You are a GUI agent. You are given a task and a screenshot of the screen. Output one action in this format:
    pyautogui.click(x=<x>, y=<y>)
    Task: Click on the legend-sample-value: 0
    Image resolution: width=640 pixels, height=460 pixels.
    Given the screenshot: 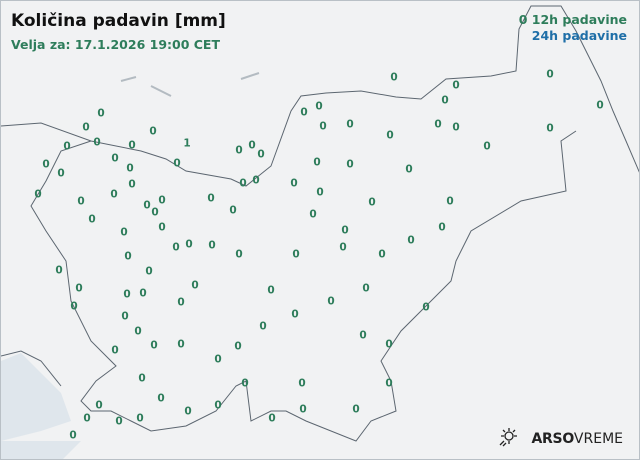 What is the action you would take?
    pyautogui.click(x=523, y=19)
    